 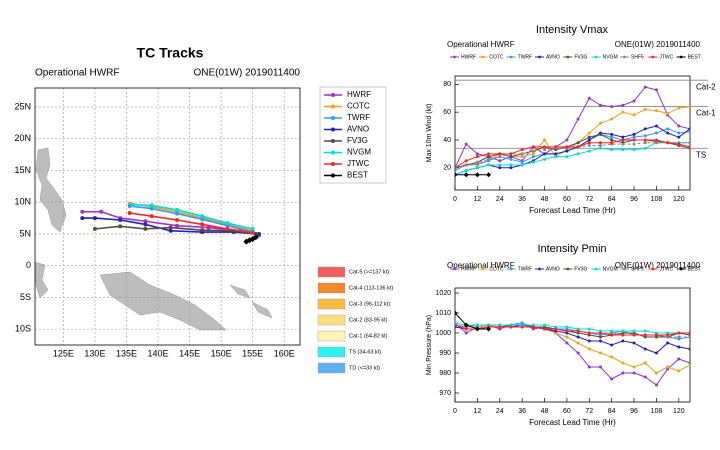 I want to click on y-tick-label: 980, so click(x=445, y=373).